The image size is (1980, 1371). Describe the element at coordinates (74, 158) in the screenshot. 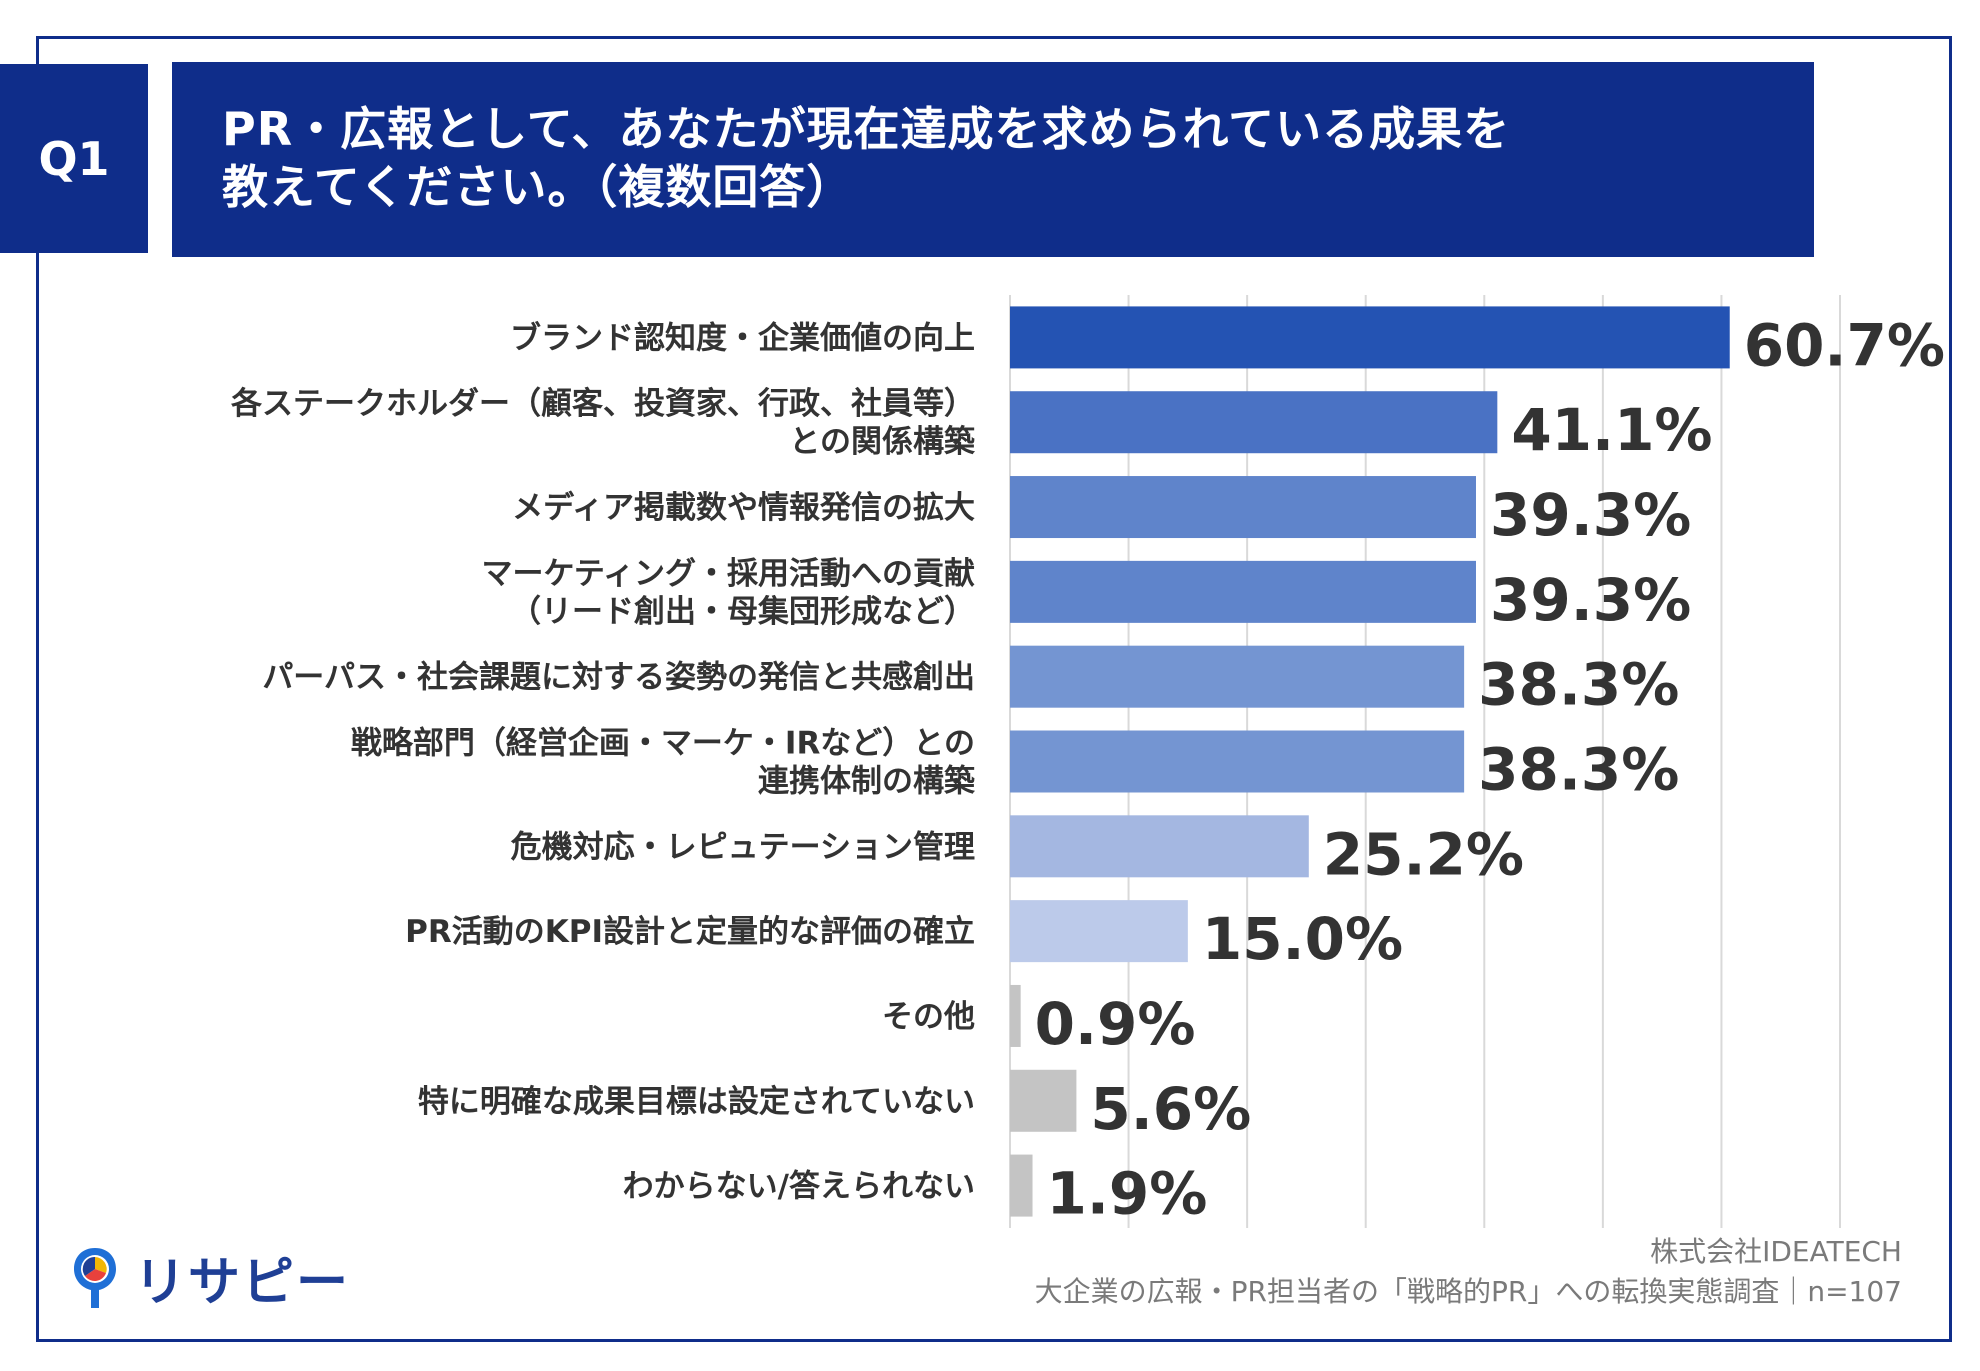

I see `question-badge: Q1` at that location.